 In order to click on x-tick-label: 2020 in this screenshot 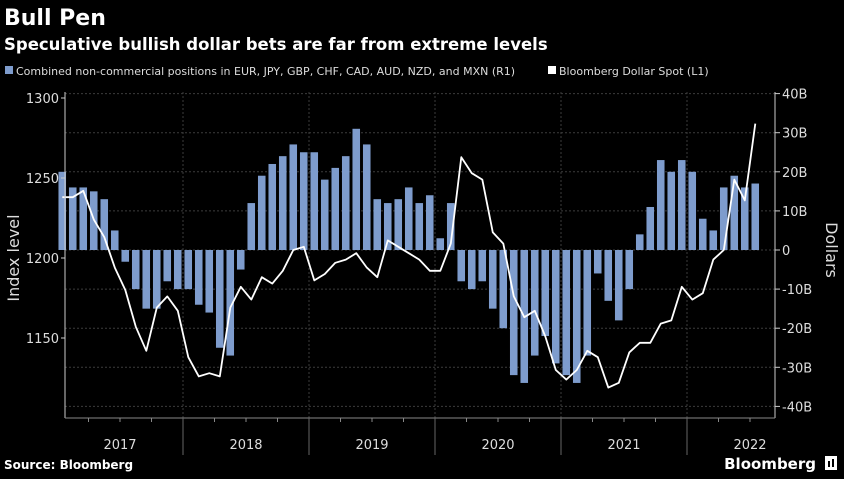, I will do `click(497, 445)`.